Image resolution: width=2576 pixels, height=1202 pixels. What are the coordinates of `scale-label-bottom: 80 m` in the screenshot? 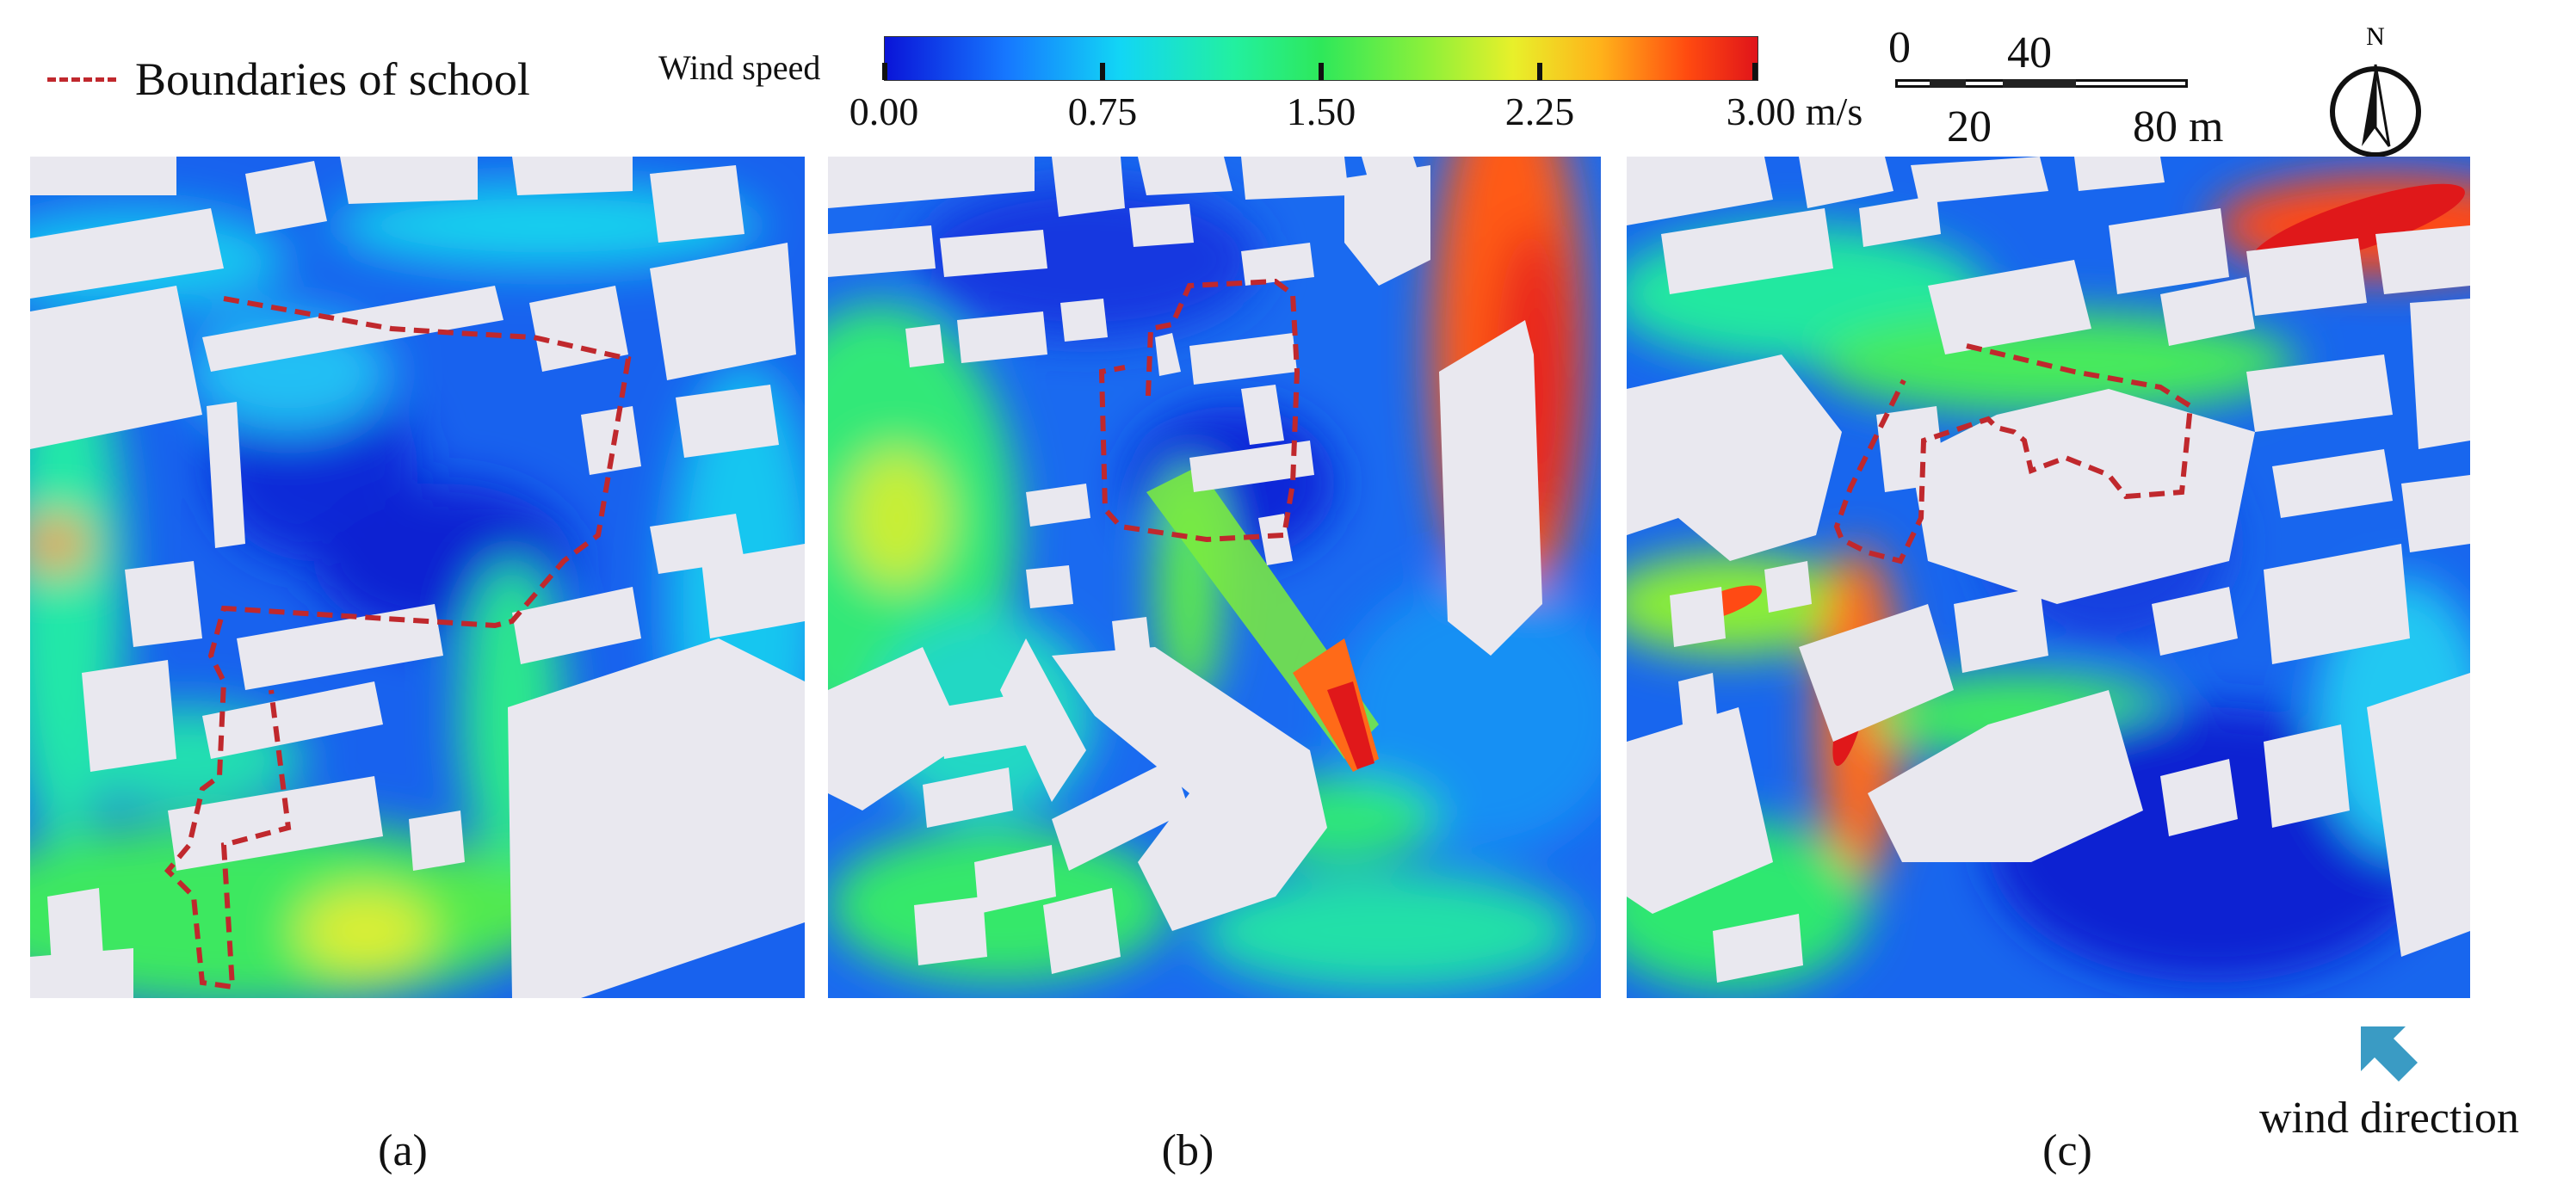 It's located at (2178, 126).